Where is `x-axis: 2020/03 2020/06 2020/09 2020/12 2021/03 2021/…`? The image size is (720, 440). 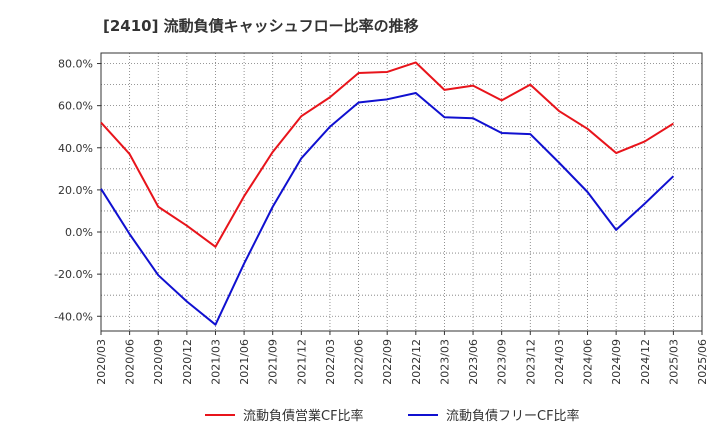 x-axis: 2020/03 2020/06 2020/09 2020/12 2021/03 2021/… is located at coordinates (402, 358).